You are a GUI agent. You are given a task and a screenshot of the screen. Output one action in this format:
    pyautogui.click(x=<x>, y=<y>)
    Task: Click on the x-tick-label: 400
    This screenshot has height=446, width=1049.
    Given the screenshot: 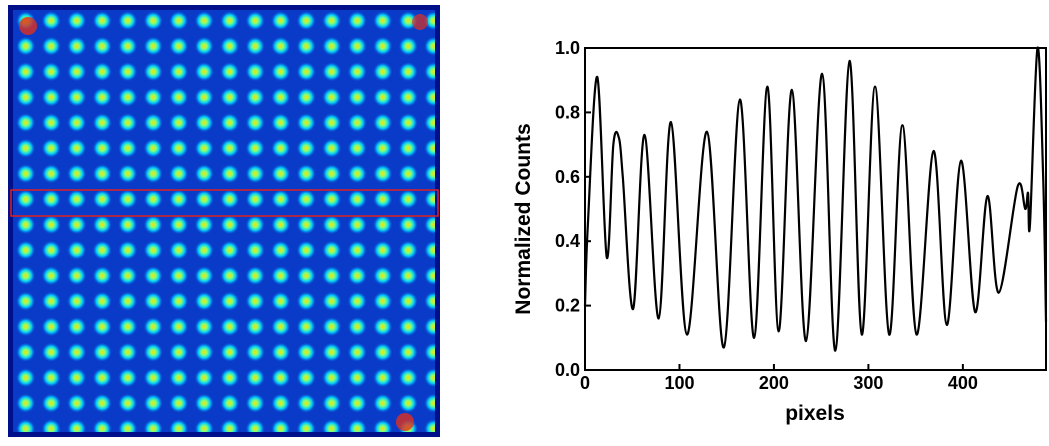 What is the action you would take?
    pyautogui.click(x=963, y=383)
    